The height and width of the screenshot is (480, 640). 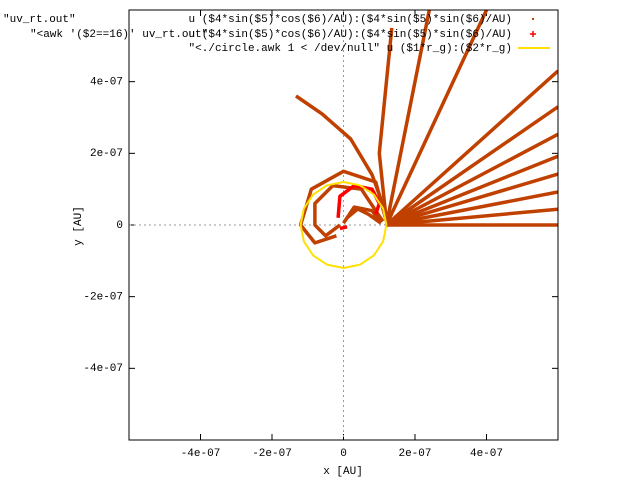 What do you see at coordinates (272, 454) in the screenshot?
I see `x-tick-label: -2e-07` at bounding box center [272, 454].